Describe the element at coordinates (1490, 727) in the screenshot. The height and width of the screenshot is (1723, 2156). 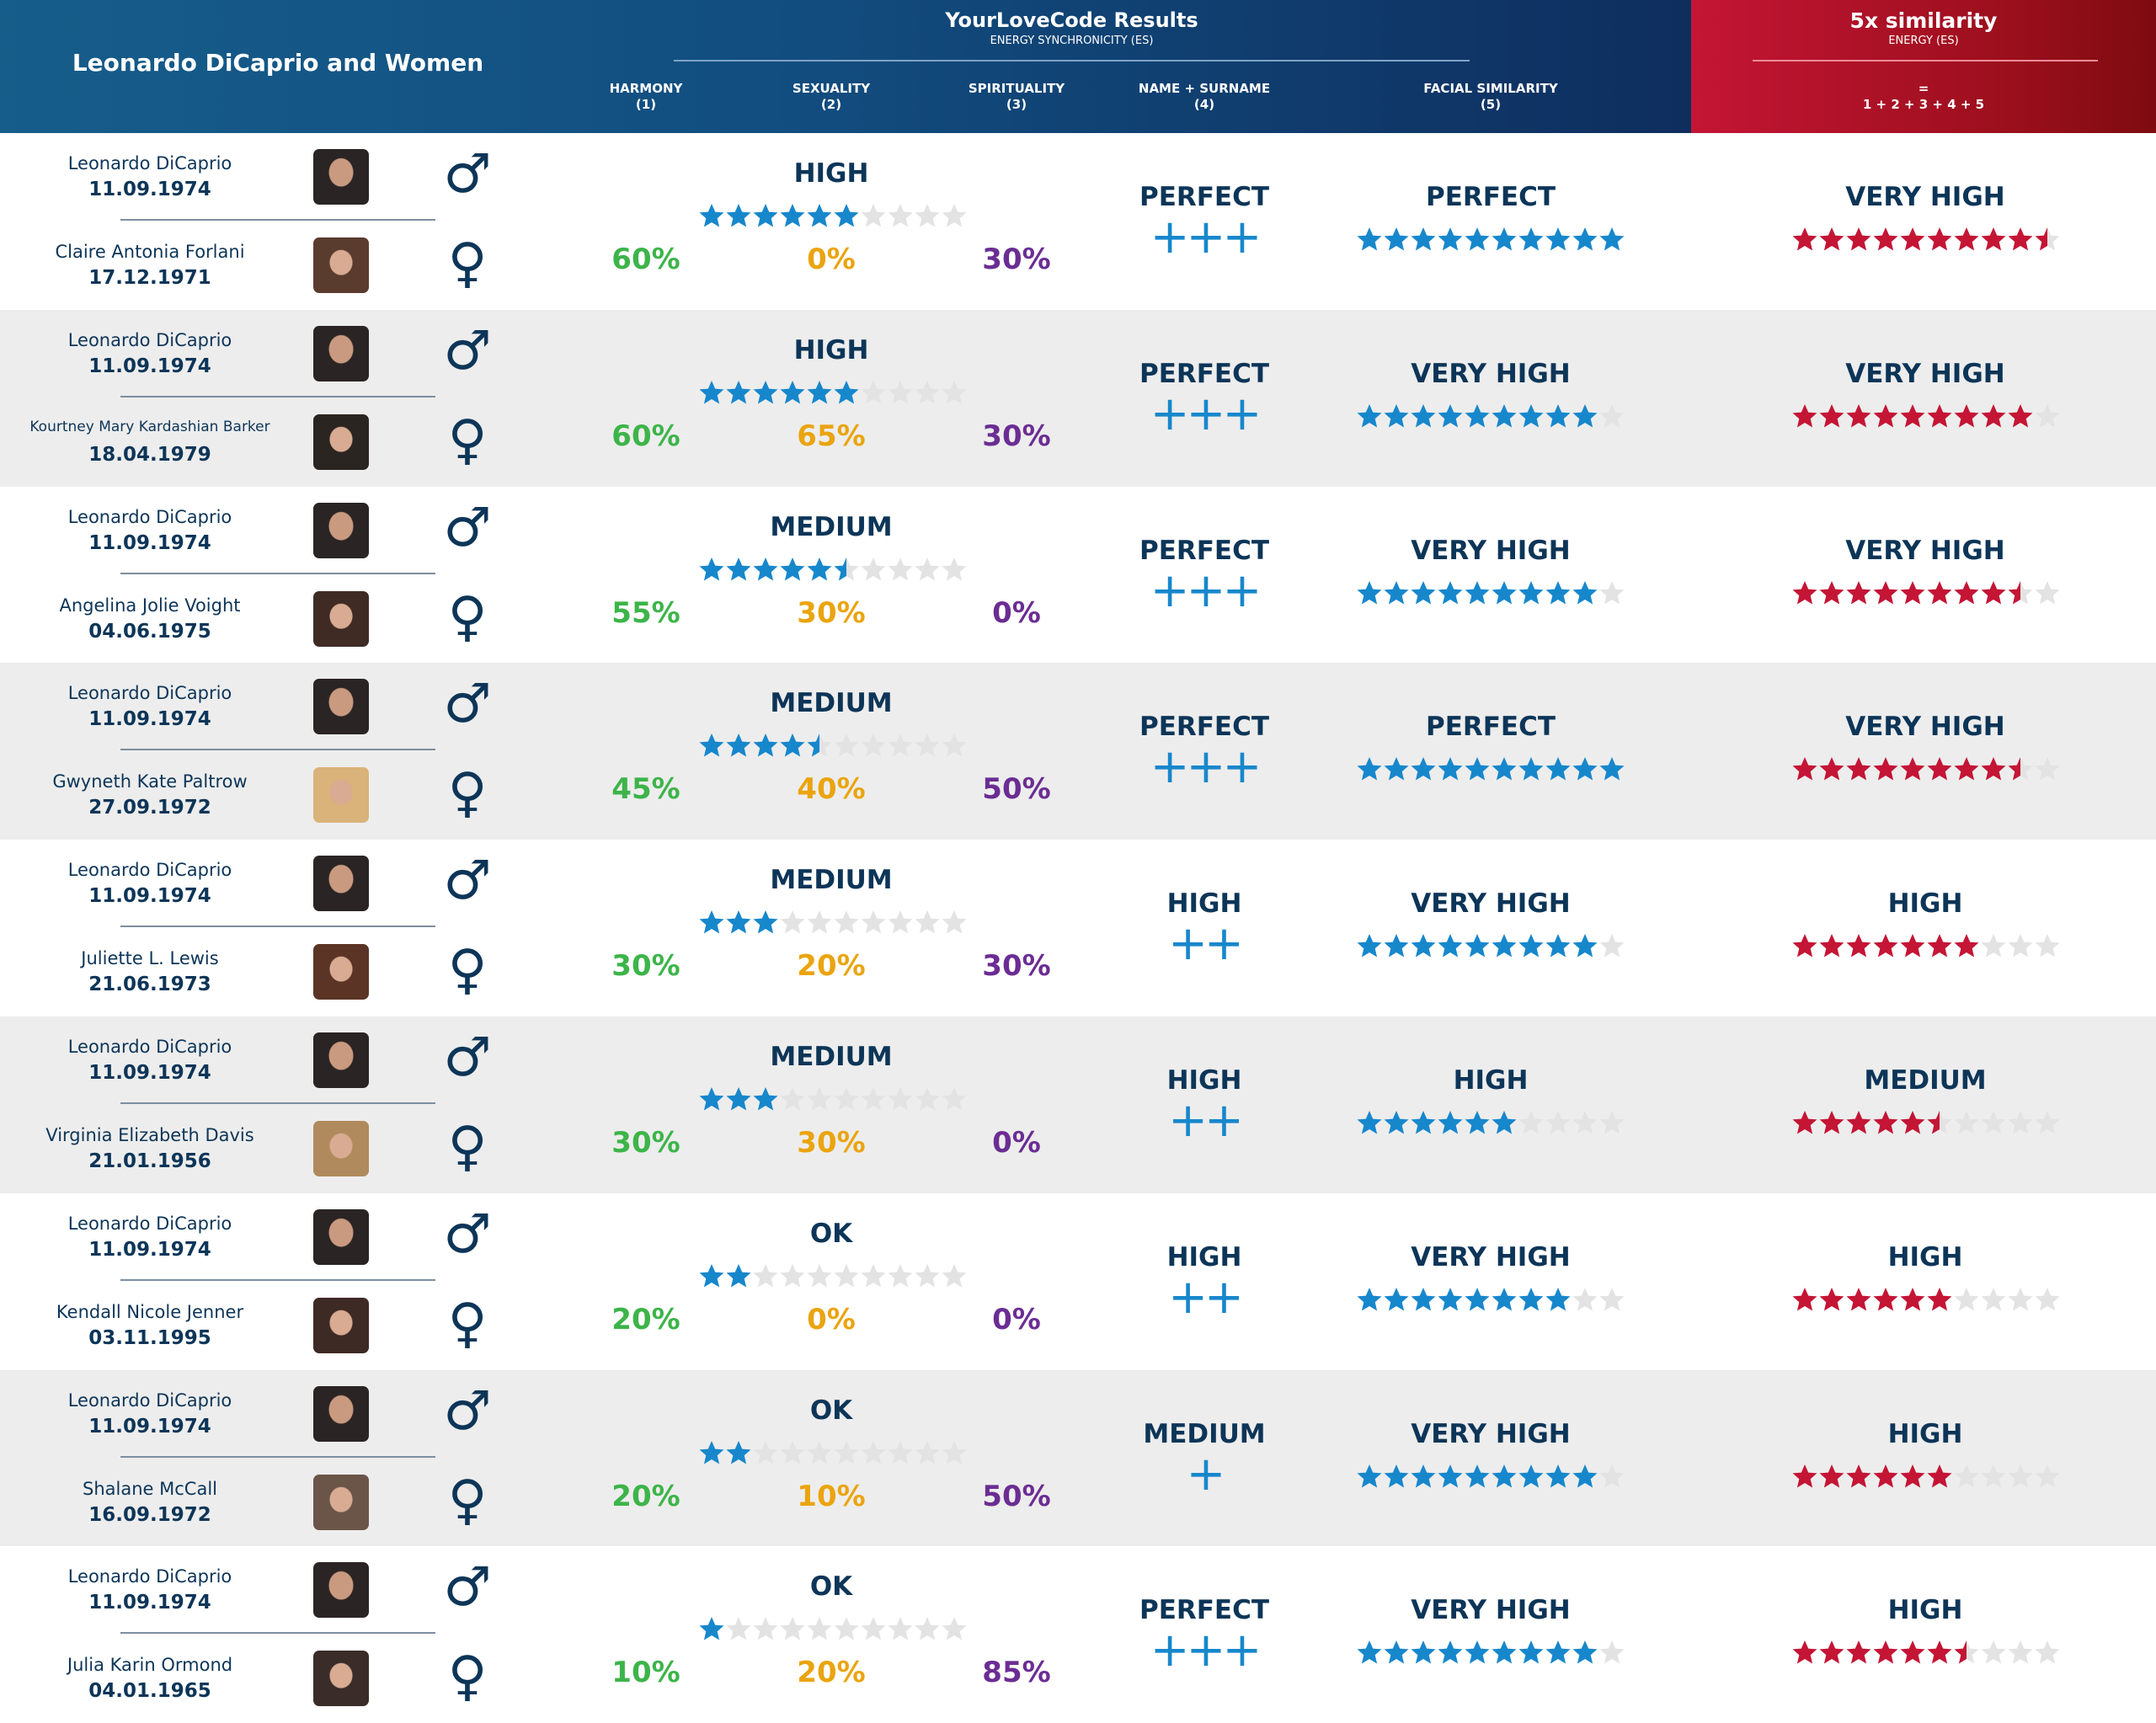
I see `facial-similarity-level: PERFECT` at that location.